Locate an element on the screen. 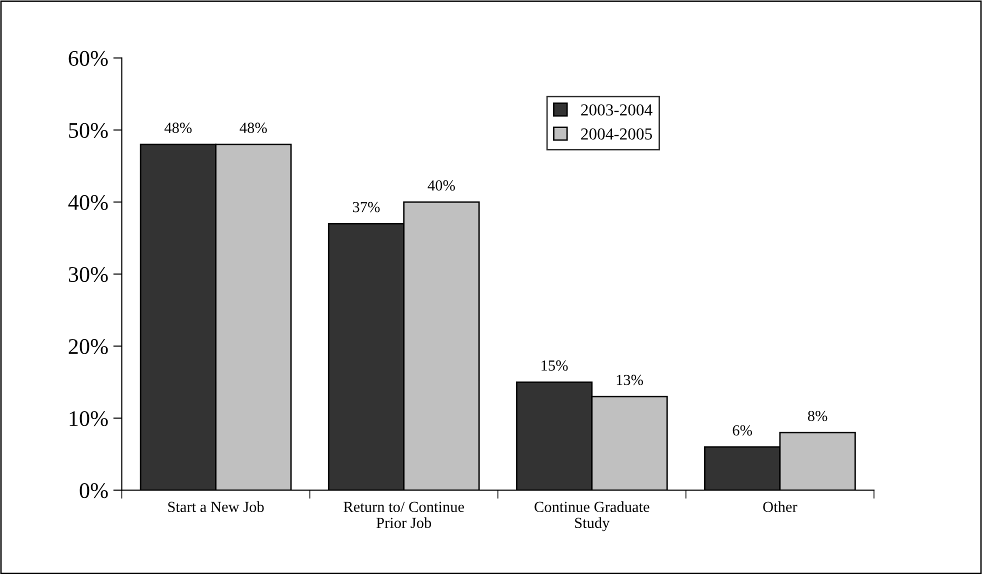 Image resolution: width=982 pixels, height=574 pixels. y-tick-label: 30% is located at coordinates (88, 274).